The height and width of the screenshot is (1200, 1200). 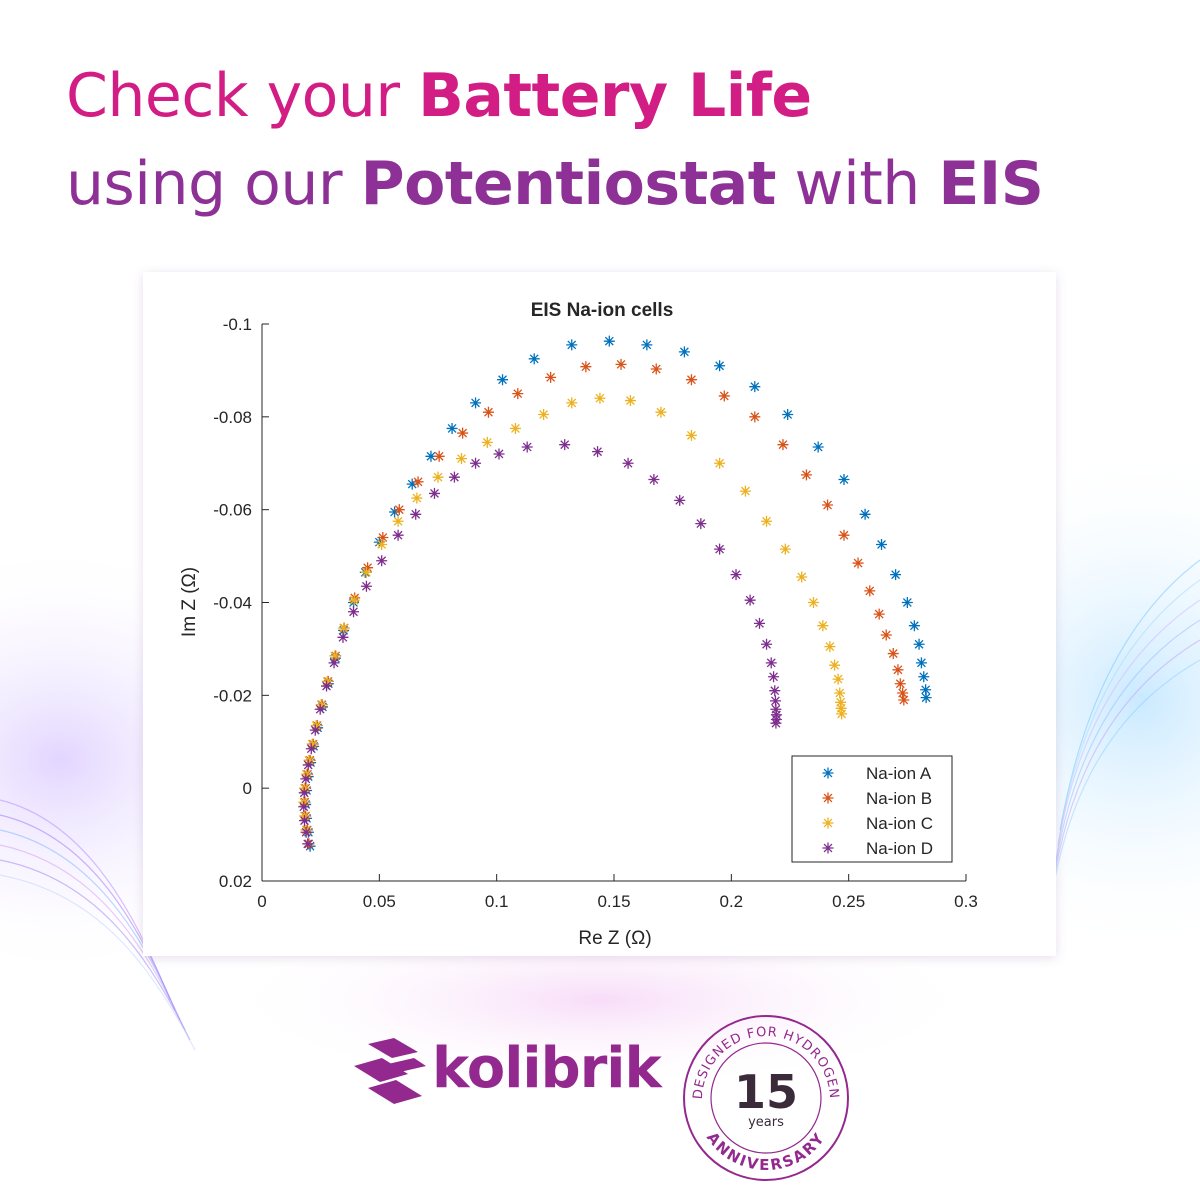 I want to click on kolibrik-logo-icon, so click(x=390, y=1071).